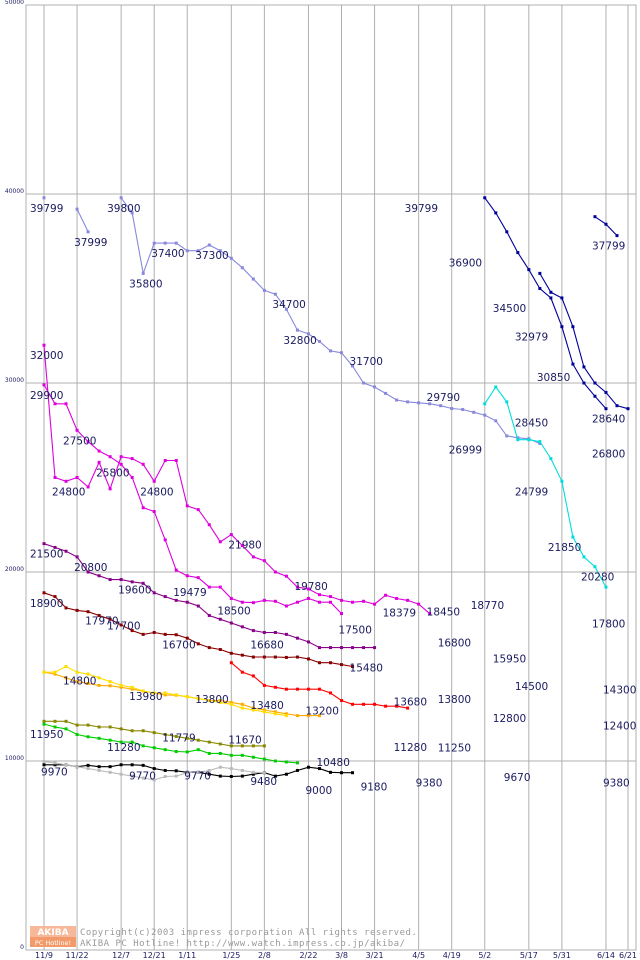  What do you see at coordinates (465, 451) in the screenshot?
I see `data-label: 26999` at bounding box center [465, 451].